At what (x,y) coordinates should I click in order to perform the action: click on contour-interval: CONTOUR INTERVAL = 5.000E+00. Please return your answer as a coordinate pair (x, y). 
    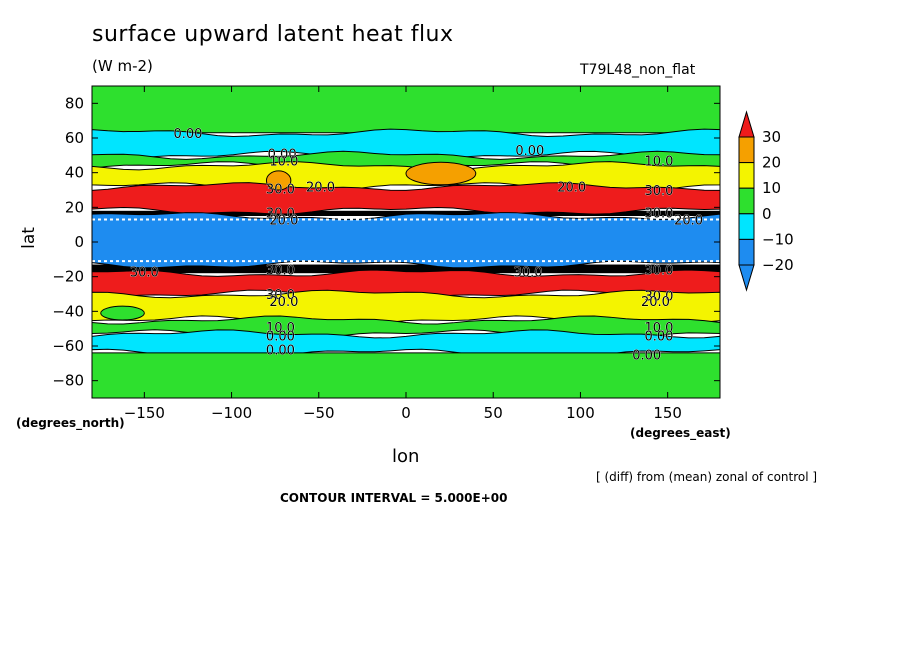
    Looking at the image, I should click on (394, 498).